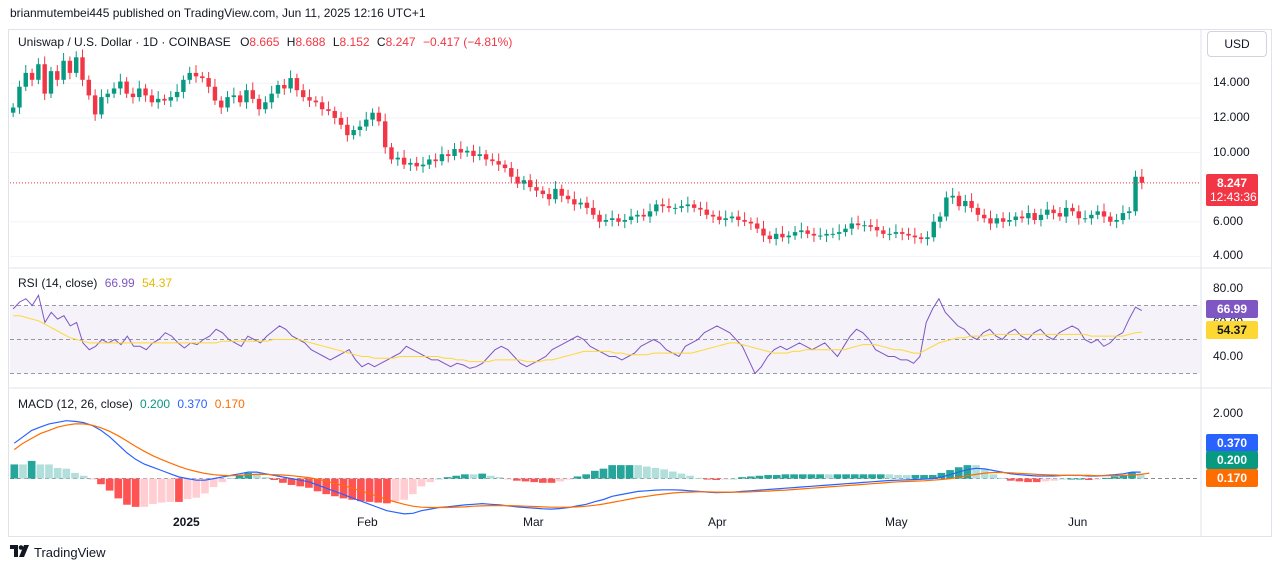  Describe the element at coordinates (400, 42) in the screenshot. I see `close-value: 8.247` at that location.